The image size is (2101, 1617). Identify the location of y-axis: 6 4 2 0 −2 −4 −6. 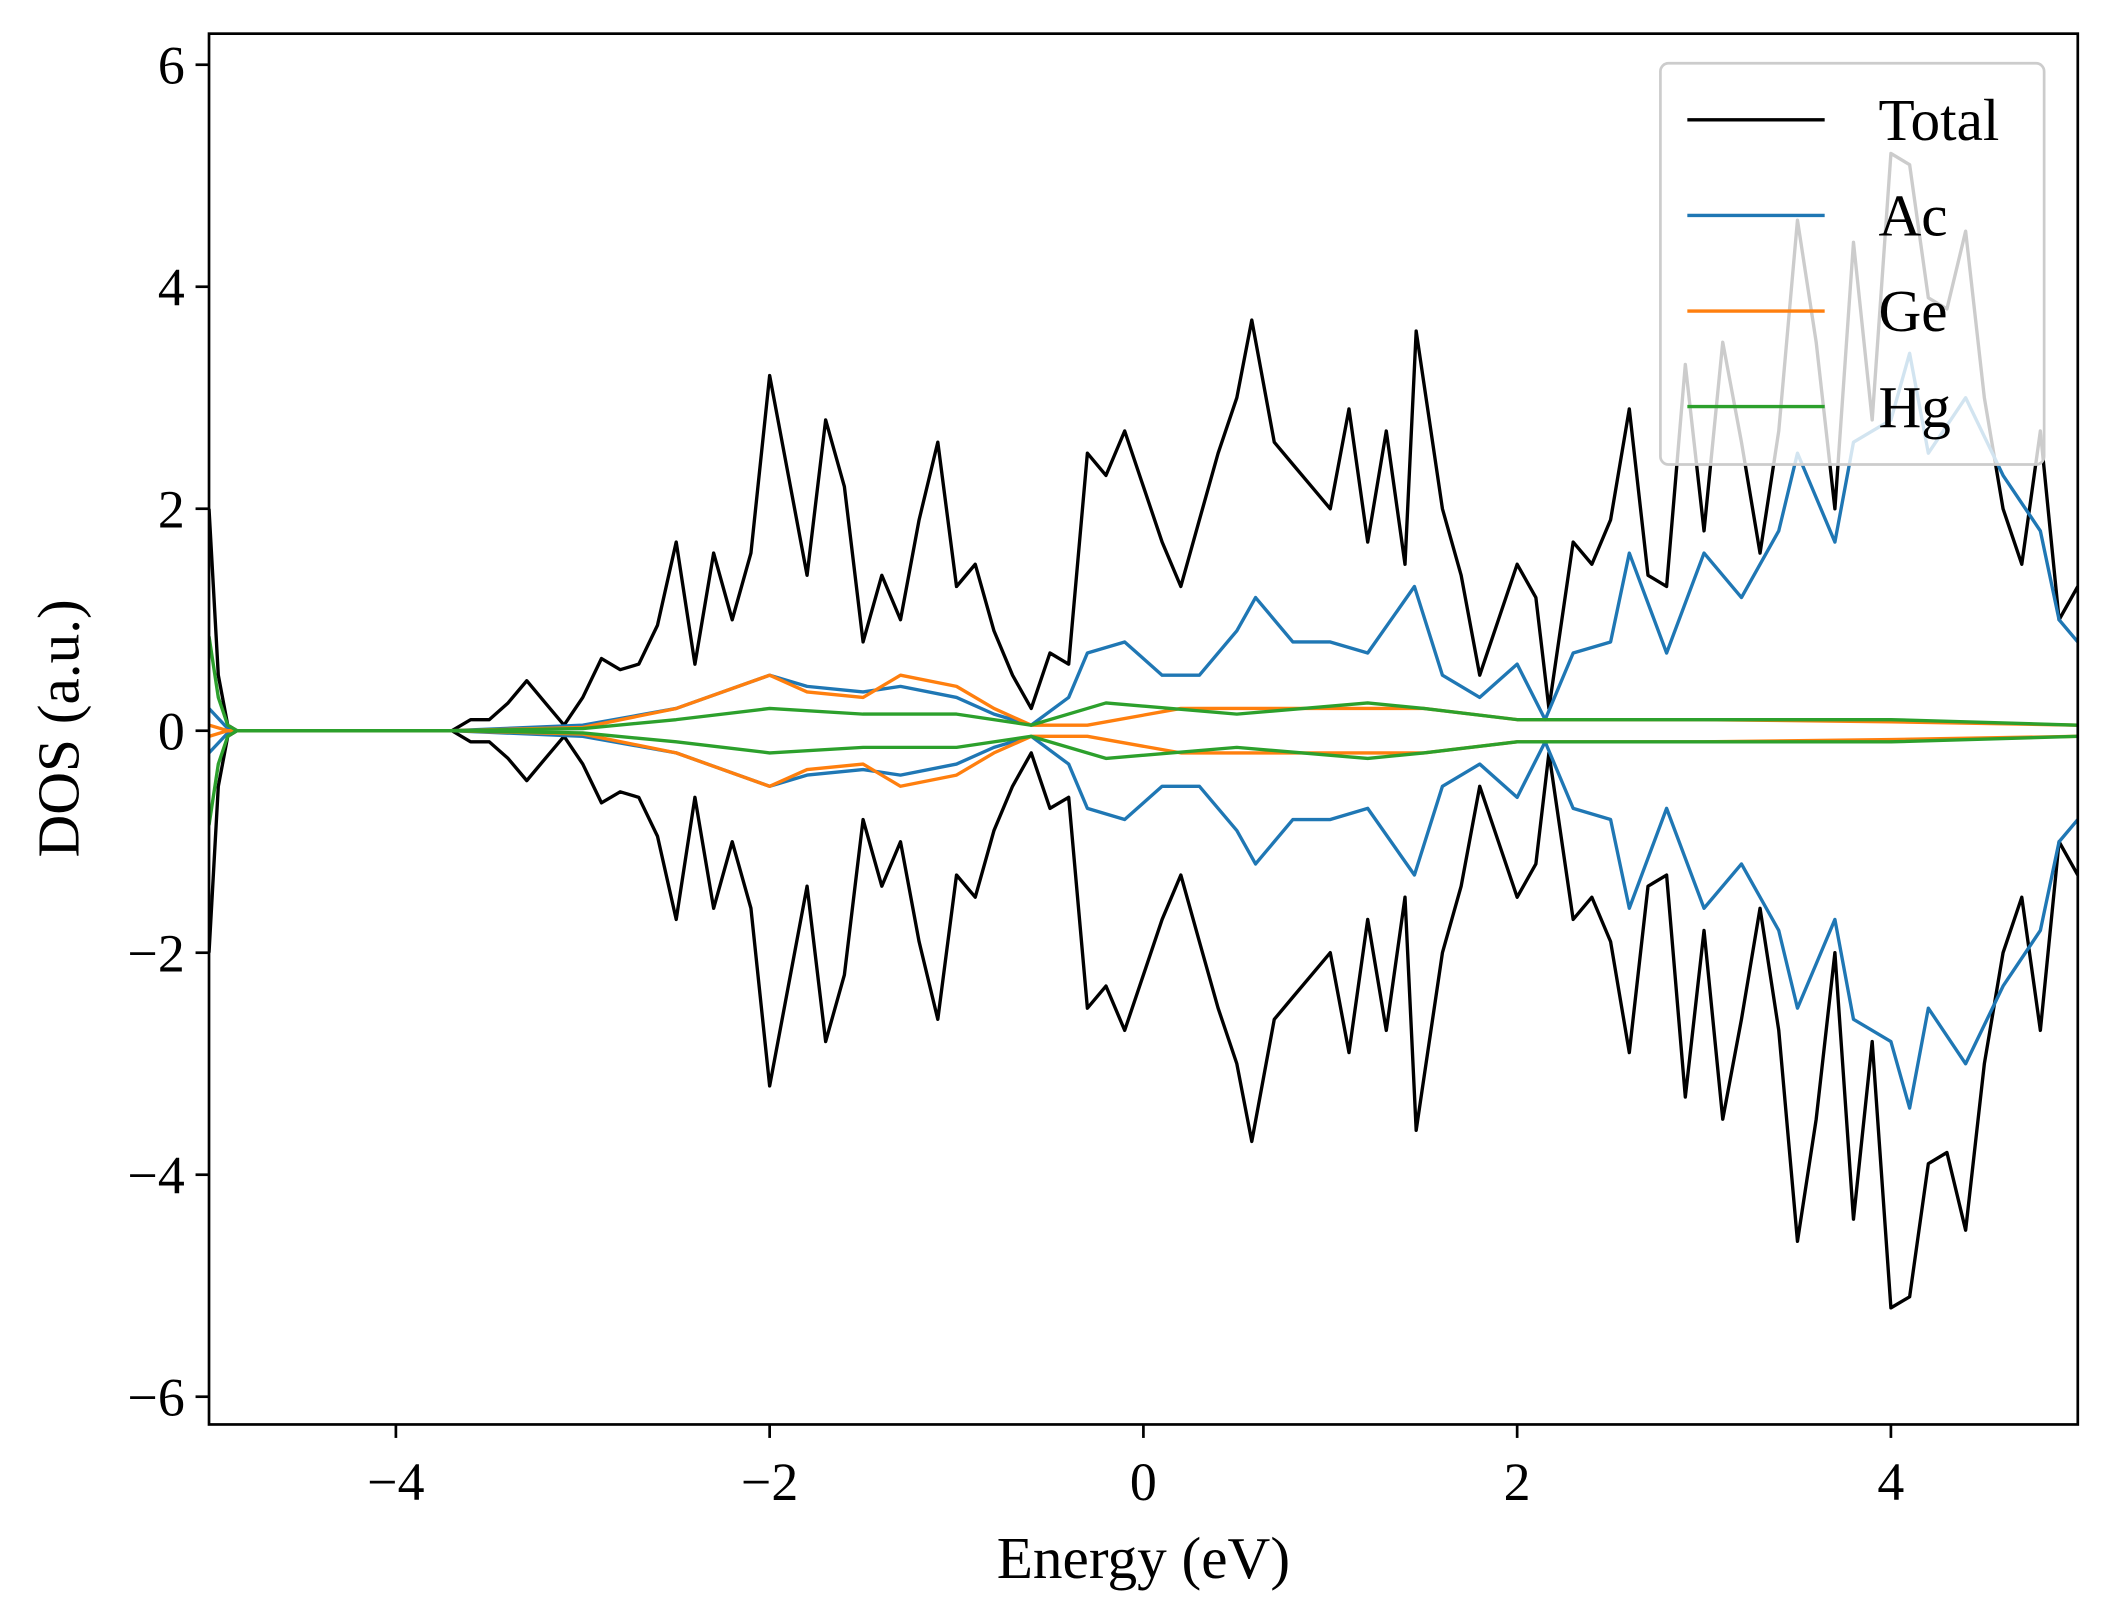
(168, 732).